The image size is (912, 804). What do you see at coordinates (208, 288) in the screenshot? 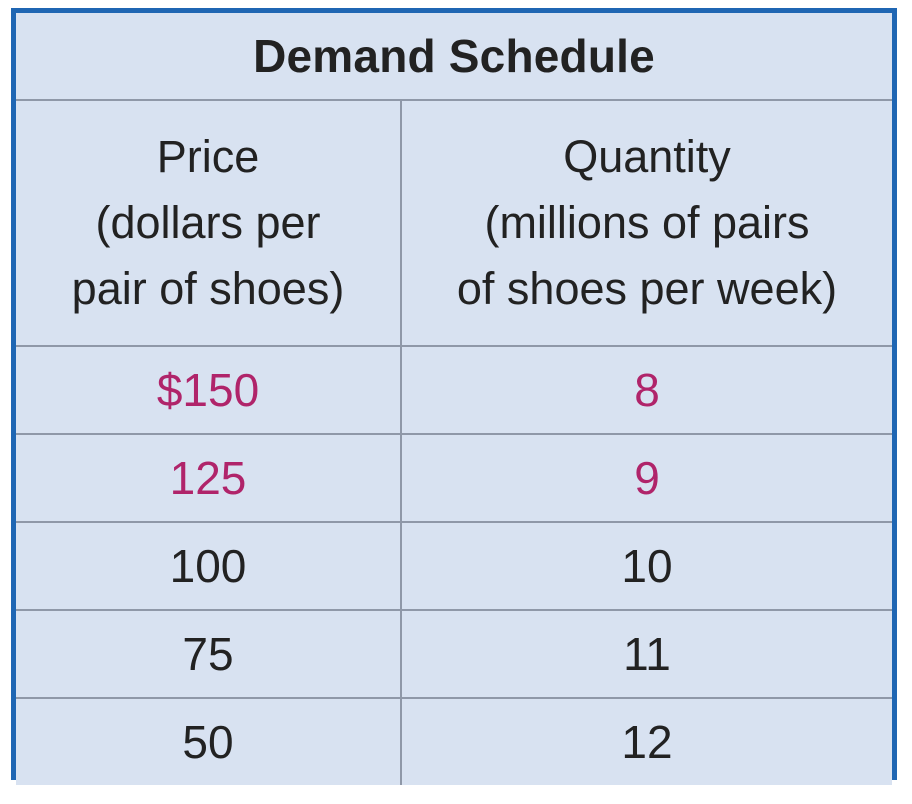
I see `price-header-line-3: pair of shoes)` at bounding box center [208, 288].